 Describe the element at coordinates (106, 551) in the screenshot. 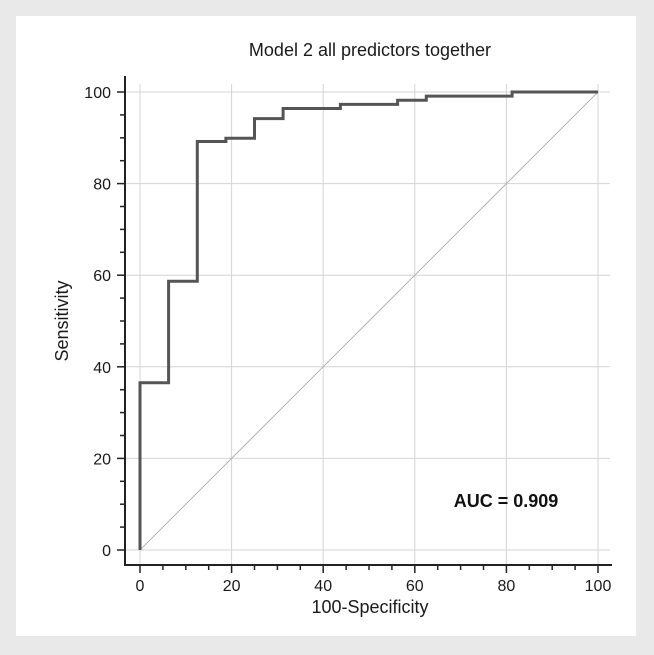

I see `y-tick-label-0: 0` at that location.